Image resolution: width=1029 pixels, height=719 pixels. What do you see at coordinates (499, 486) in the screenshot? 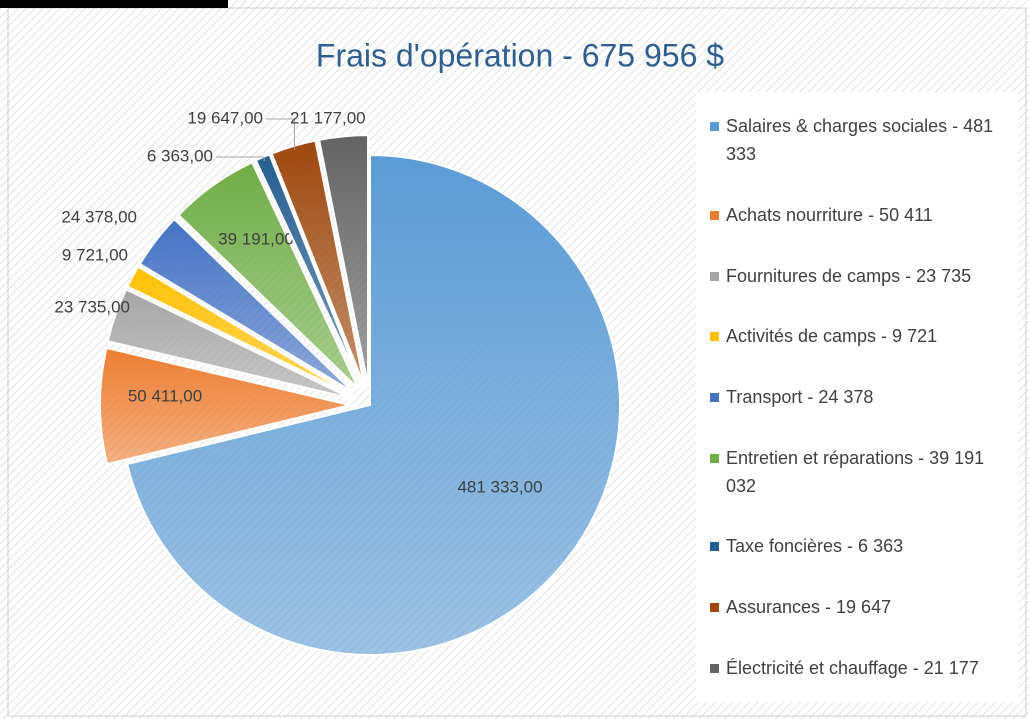
I see `data-label: 481 333,00` at bounding box center [499, 486].